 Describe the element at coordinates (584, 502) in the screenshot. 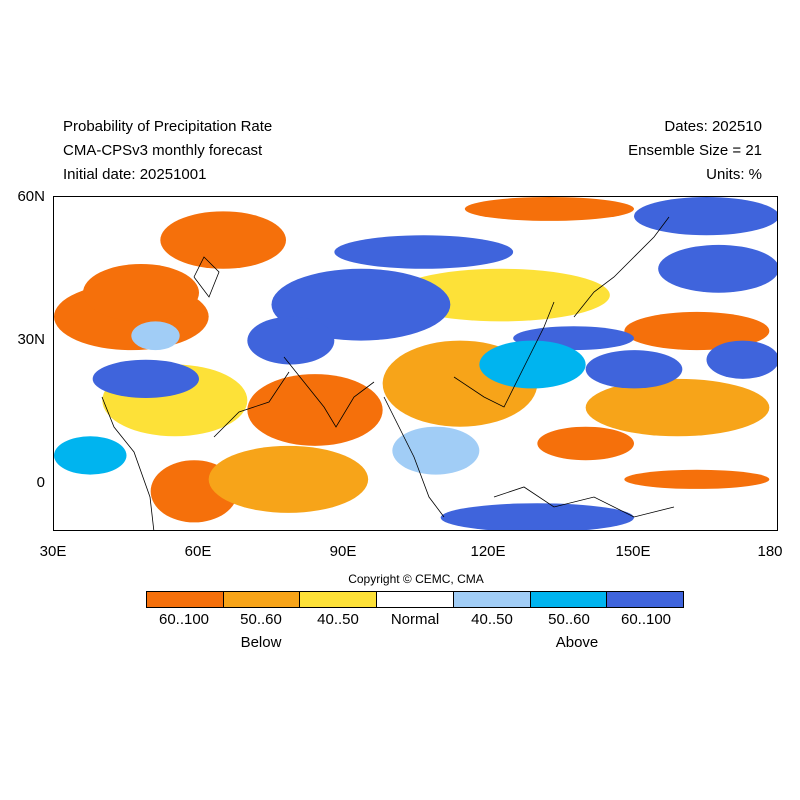

I see `indonesia-coast` at that location.